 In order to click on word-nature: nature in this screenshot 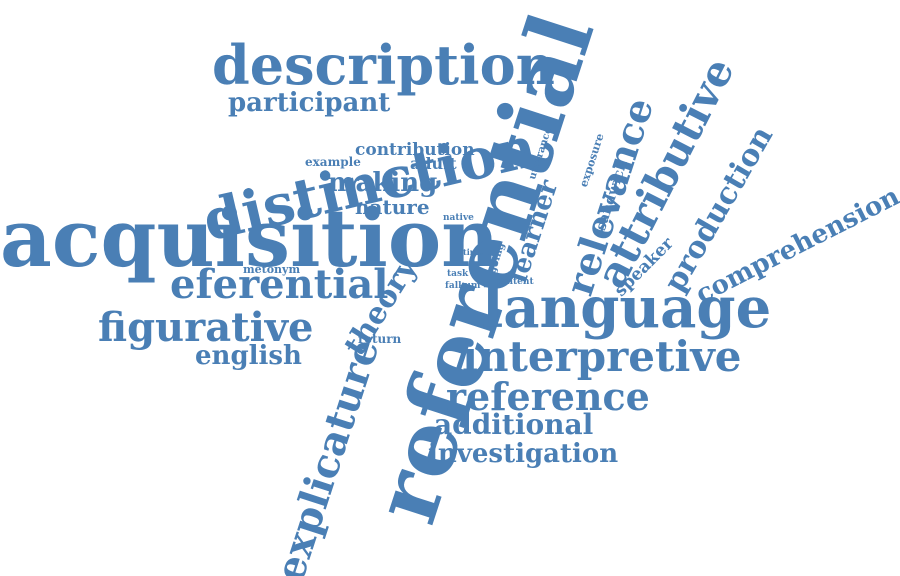, I will do `click(392, 207)`.